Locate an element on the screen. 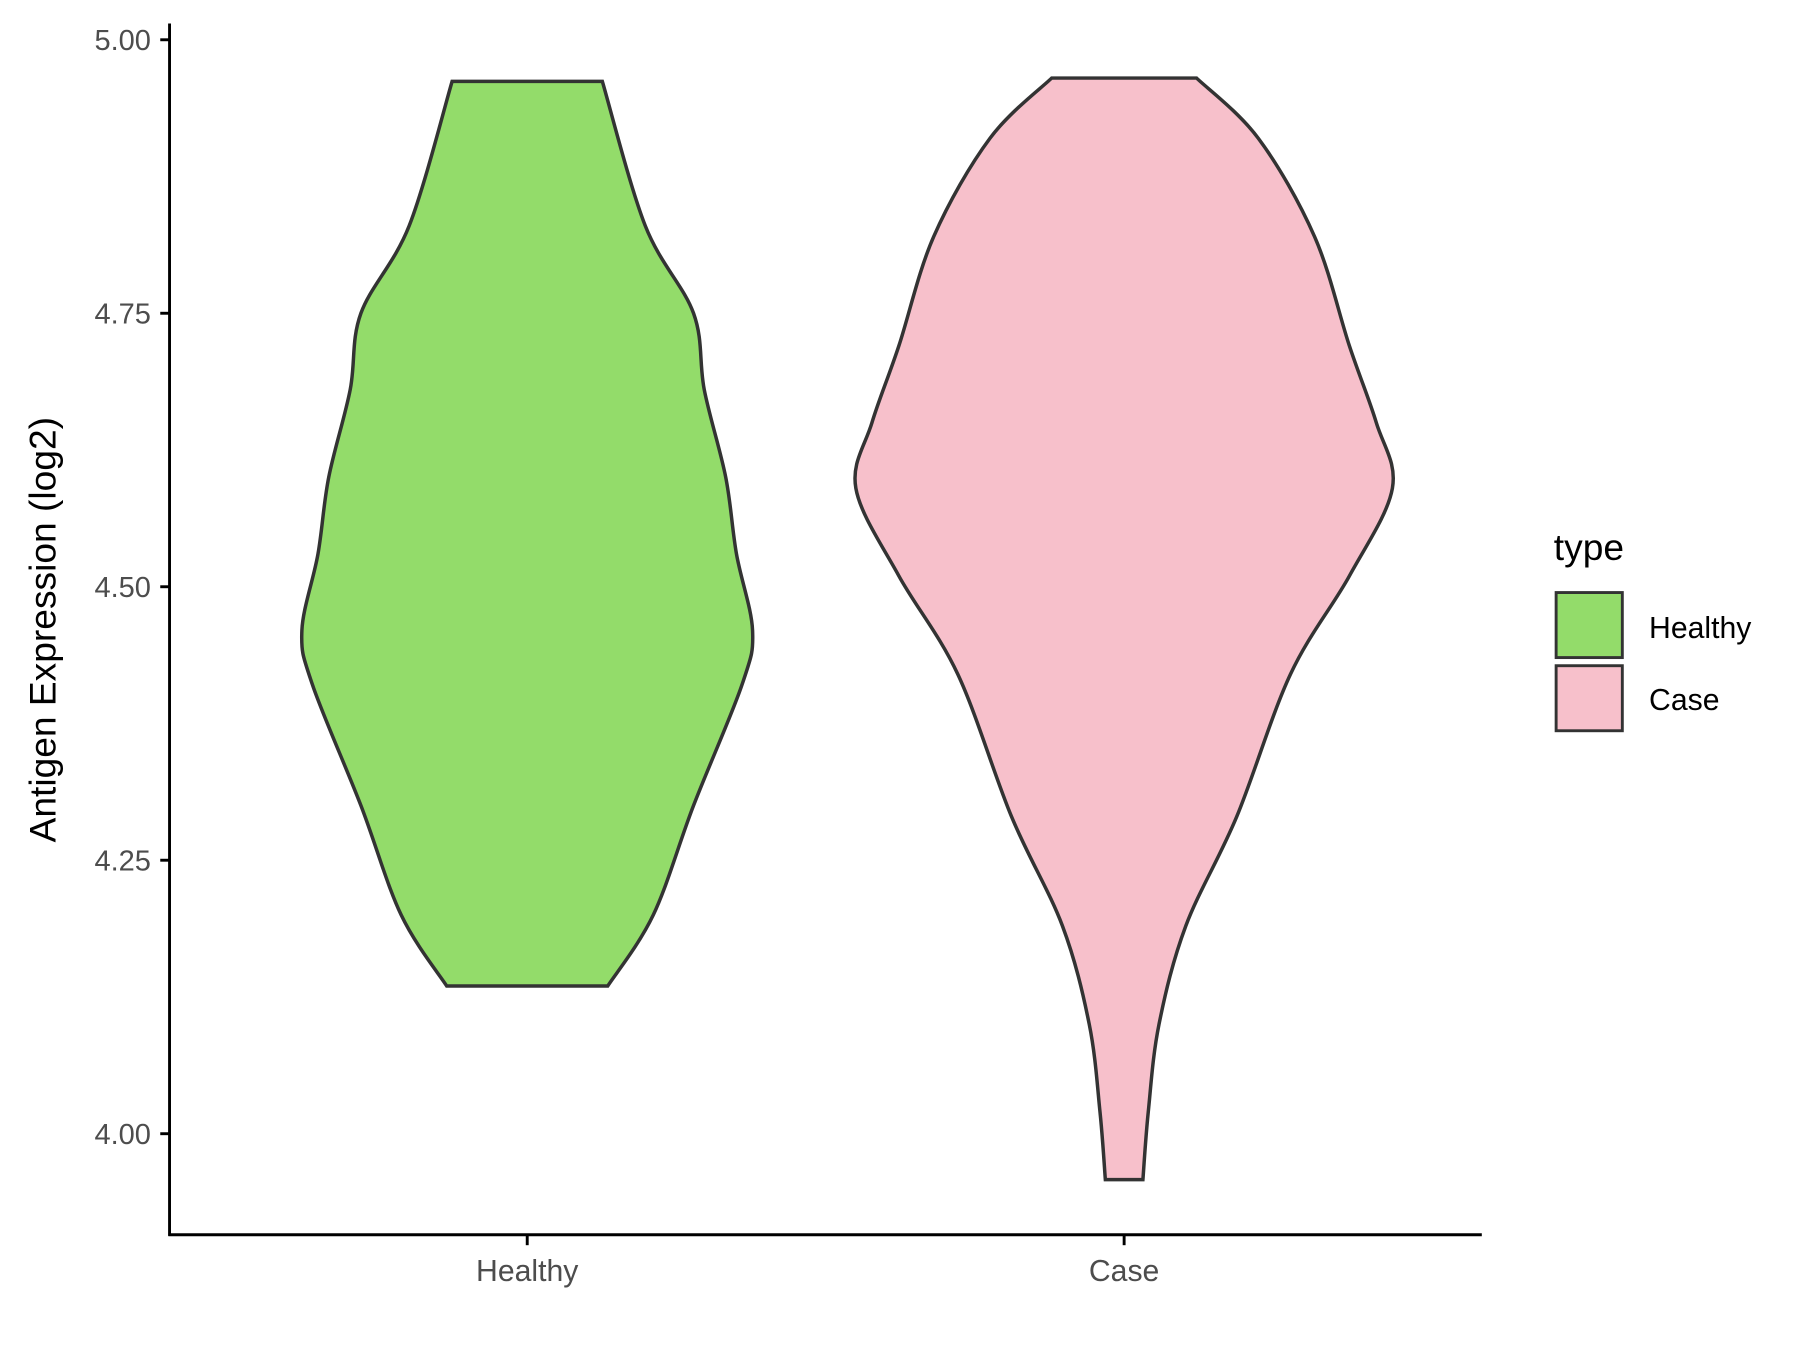 This screenshot has width=1800, height=1350. x-ticks: Healthy Case is located at coordinates (817, 1261).